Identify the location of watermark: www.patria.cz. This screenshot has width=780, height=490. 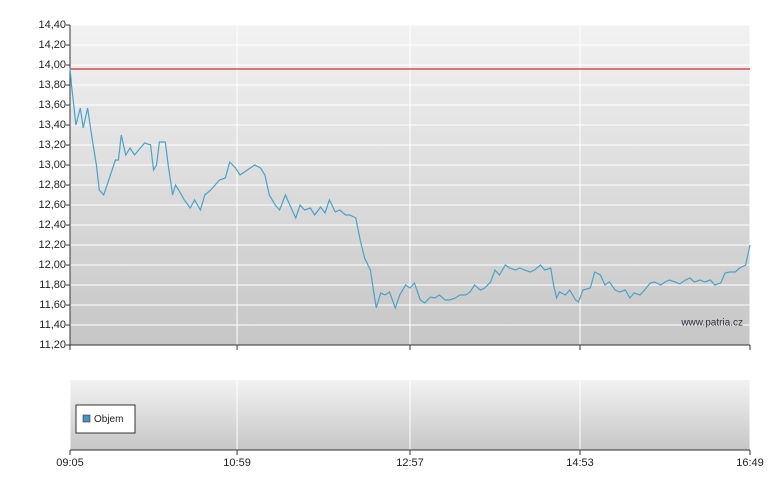
(711, 323).